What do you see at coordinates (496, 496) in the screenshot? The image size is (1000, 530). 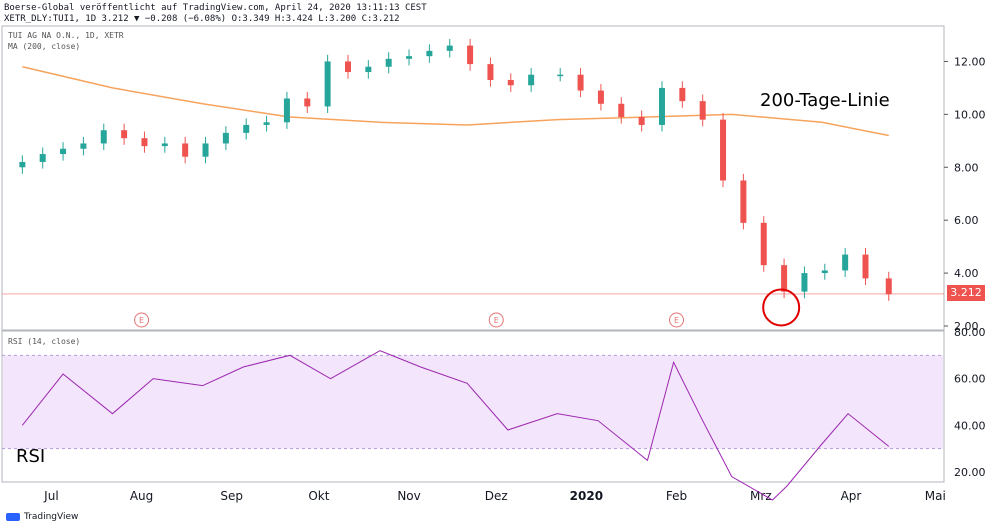 I see `time-axis-label: Dez` at bounding box center [496, 496].